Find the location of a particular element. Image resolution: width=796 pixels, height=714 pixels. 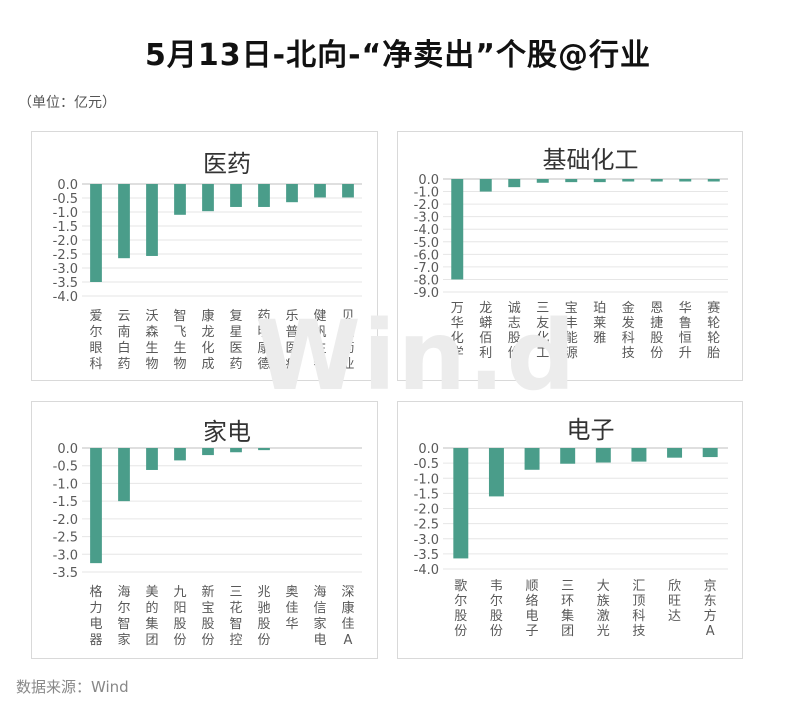

category-label: 药明康德 is located at coordinates (263, 340).